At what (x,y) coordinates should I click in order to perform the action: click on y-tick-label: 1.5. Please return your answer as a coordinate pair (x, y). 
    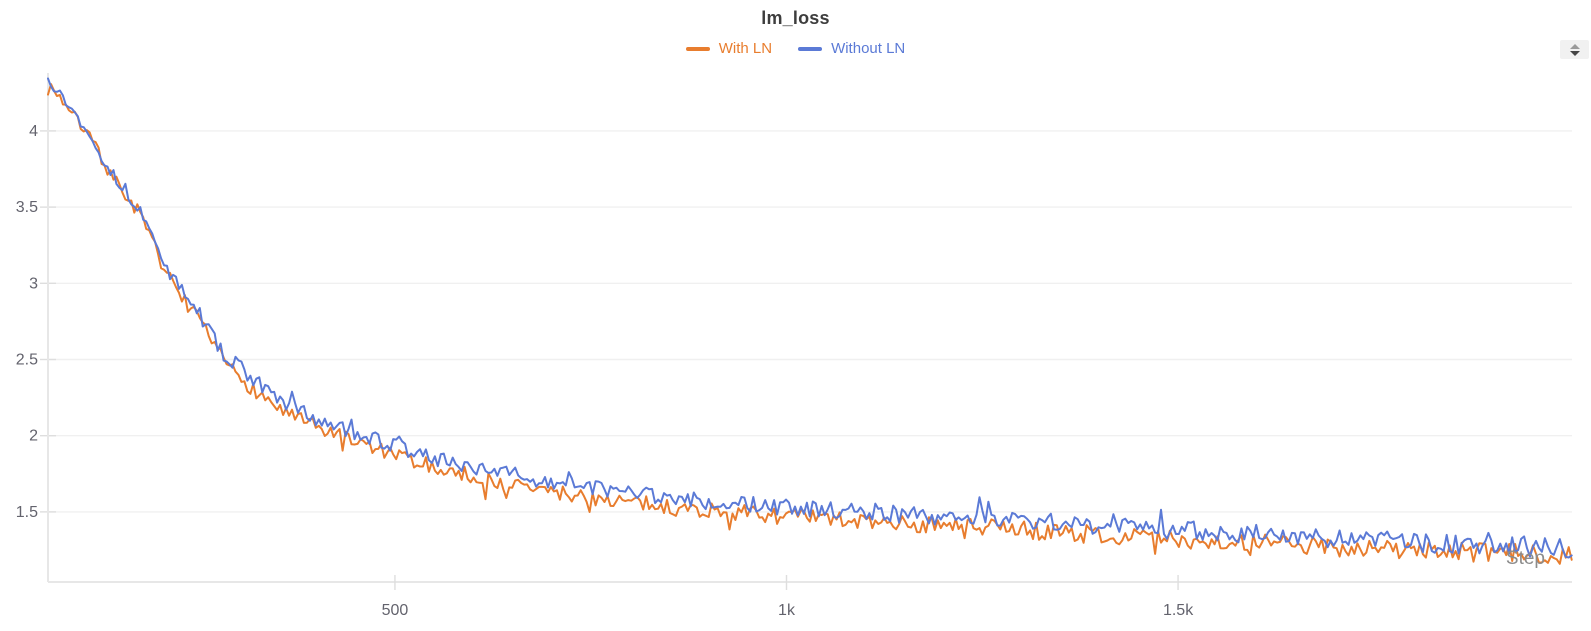
    Looking at the image, I should click on (27, 512).